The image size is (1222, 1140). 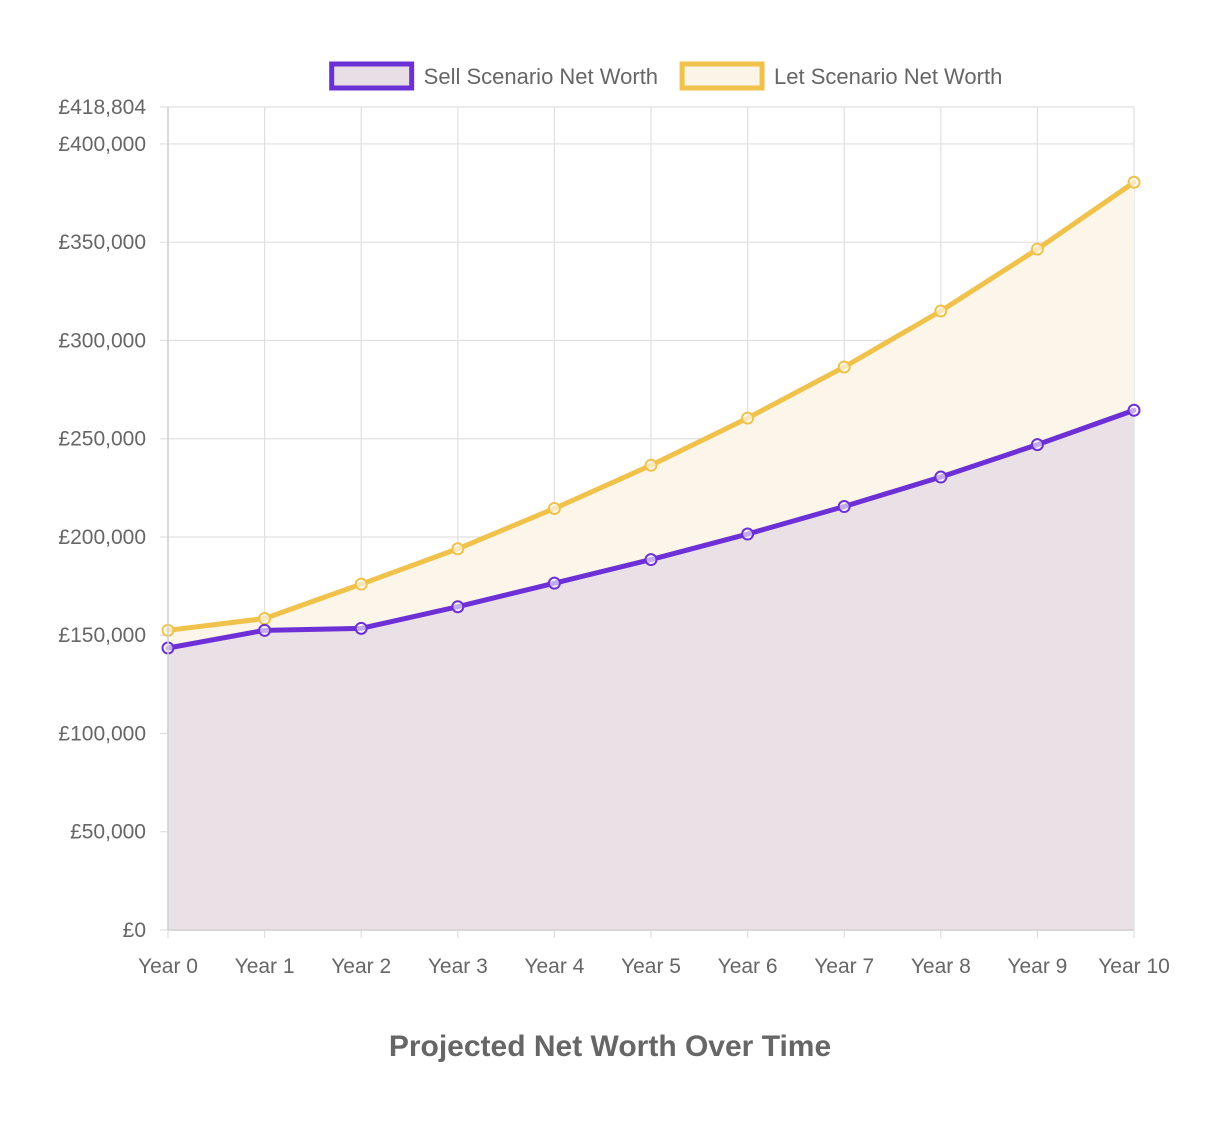 I want to click on y-tick-label: £250,000, so click(x=102, y=439).